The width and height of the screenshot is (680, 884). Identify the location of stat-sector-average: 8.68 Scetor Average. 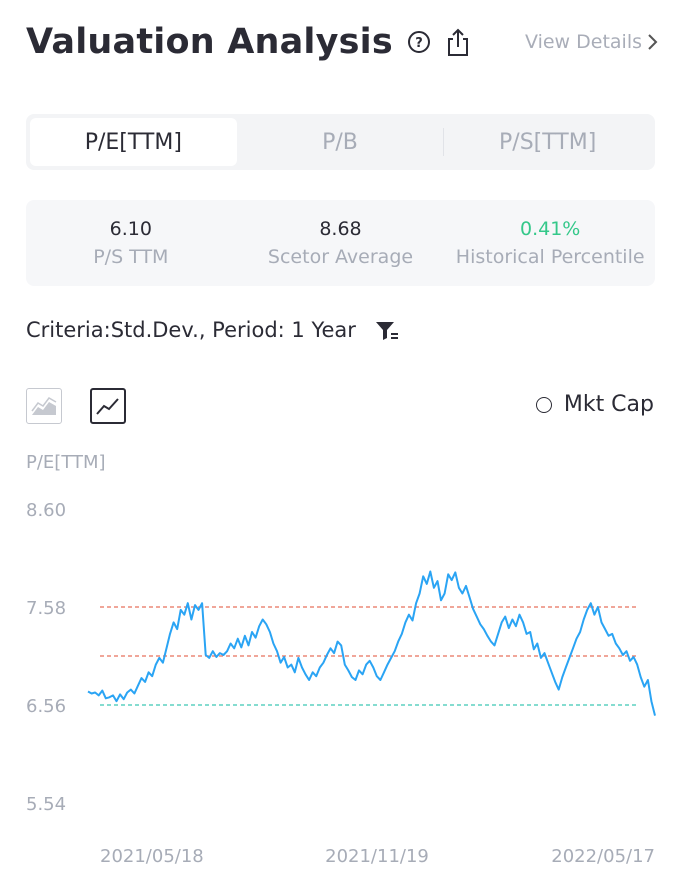
(341, 243).